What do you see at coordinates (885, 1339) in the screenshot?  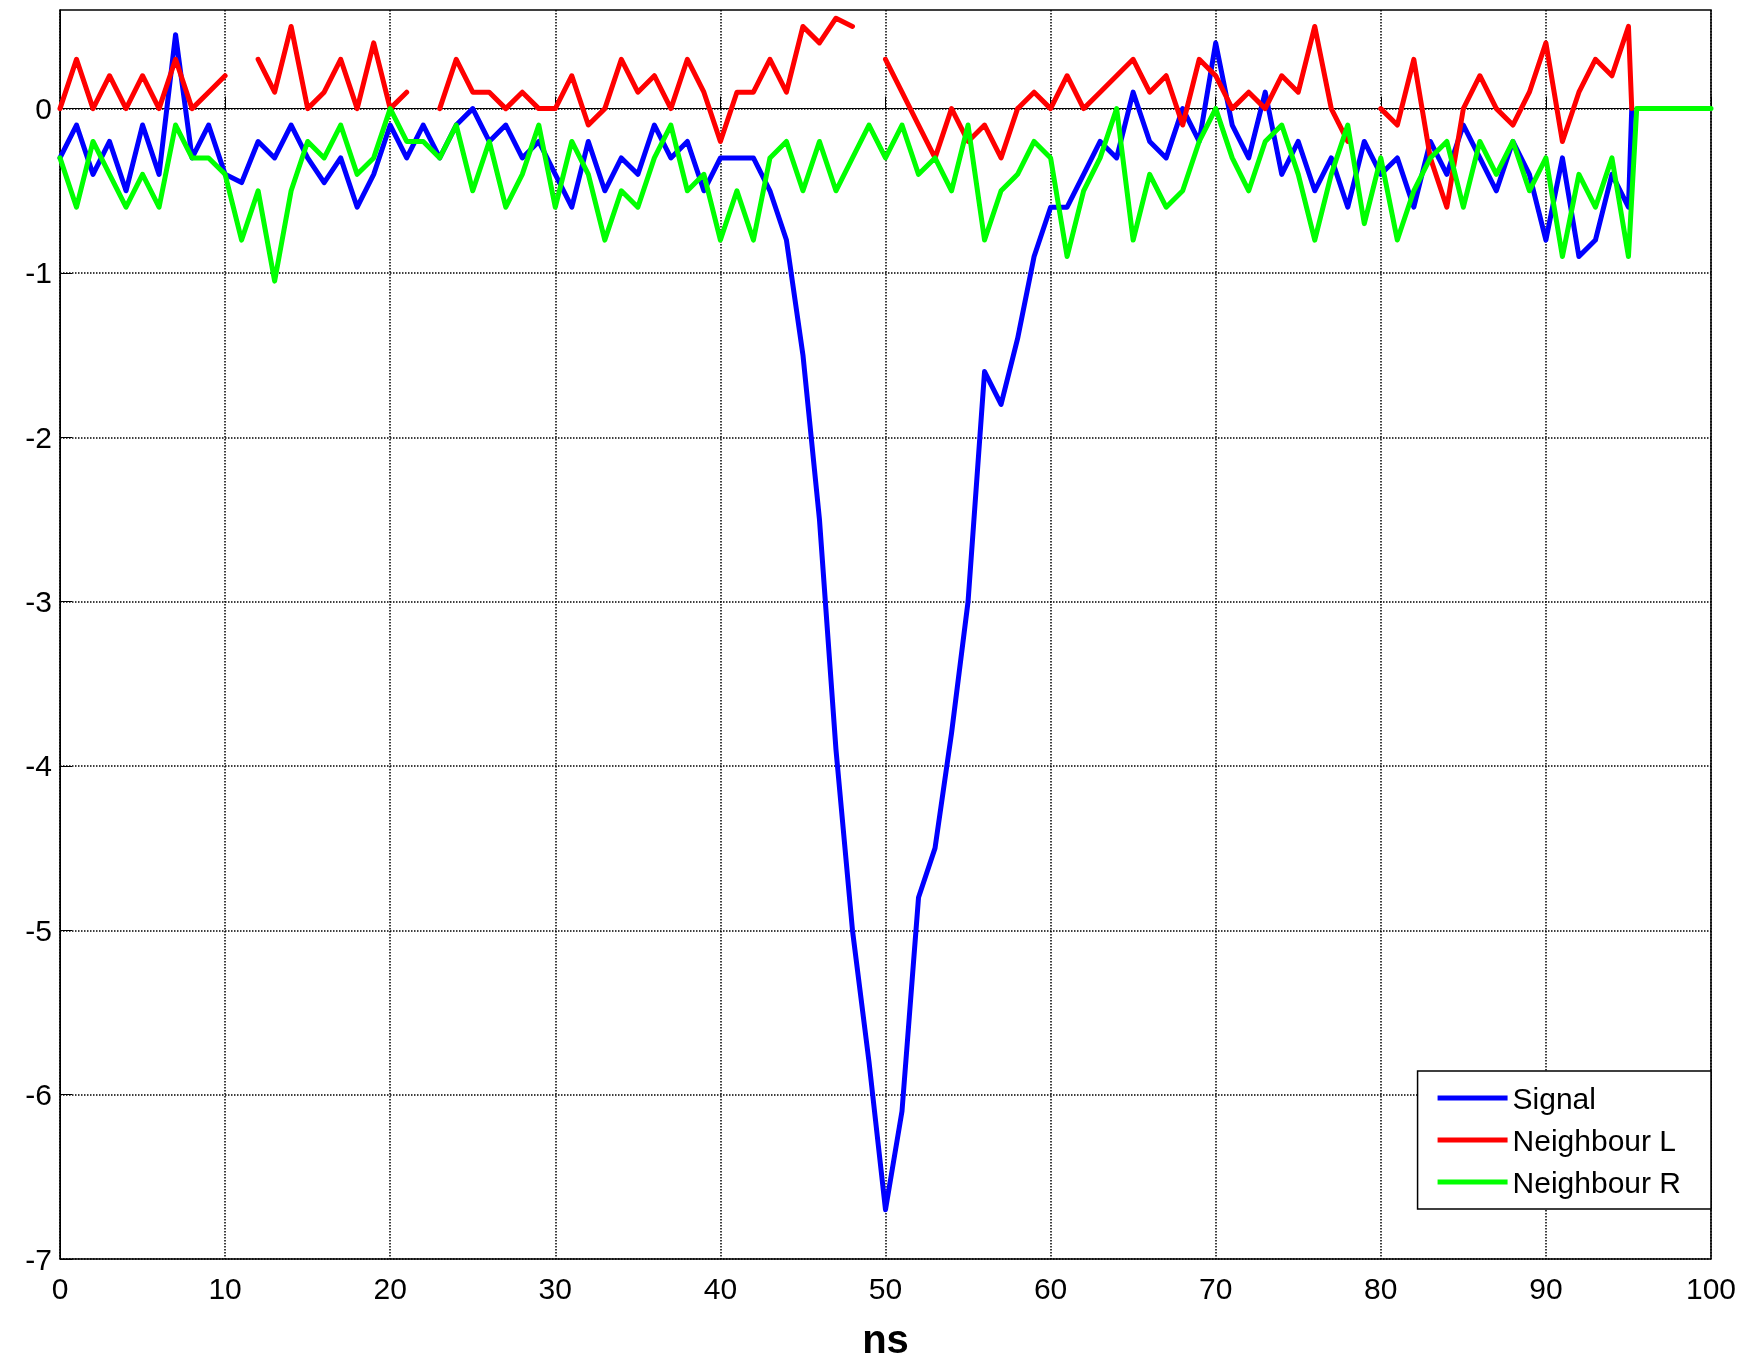 I see `x-axis-title: ns` at bounding box center [885, 1339].